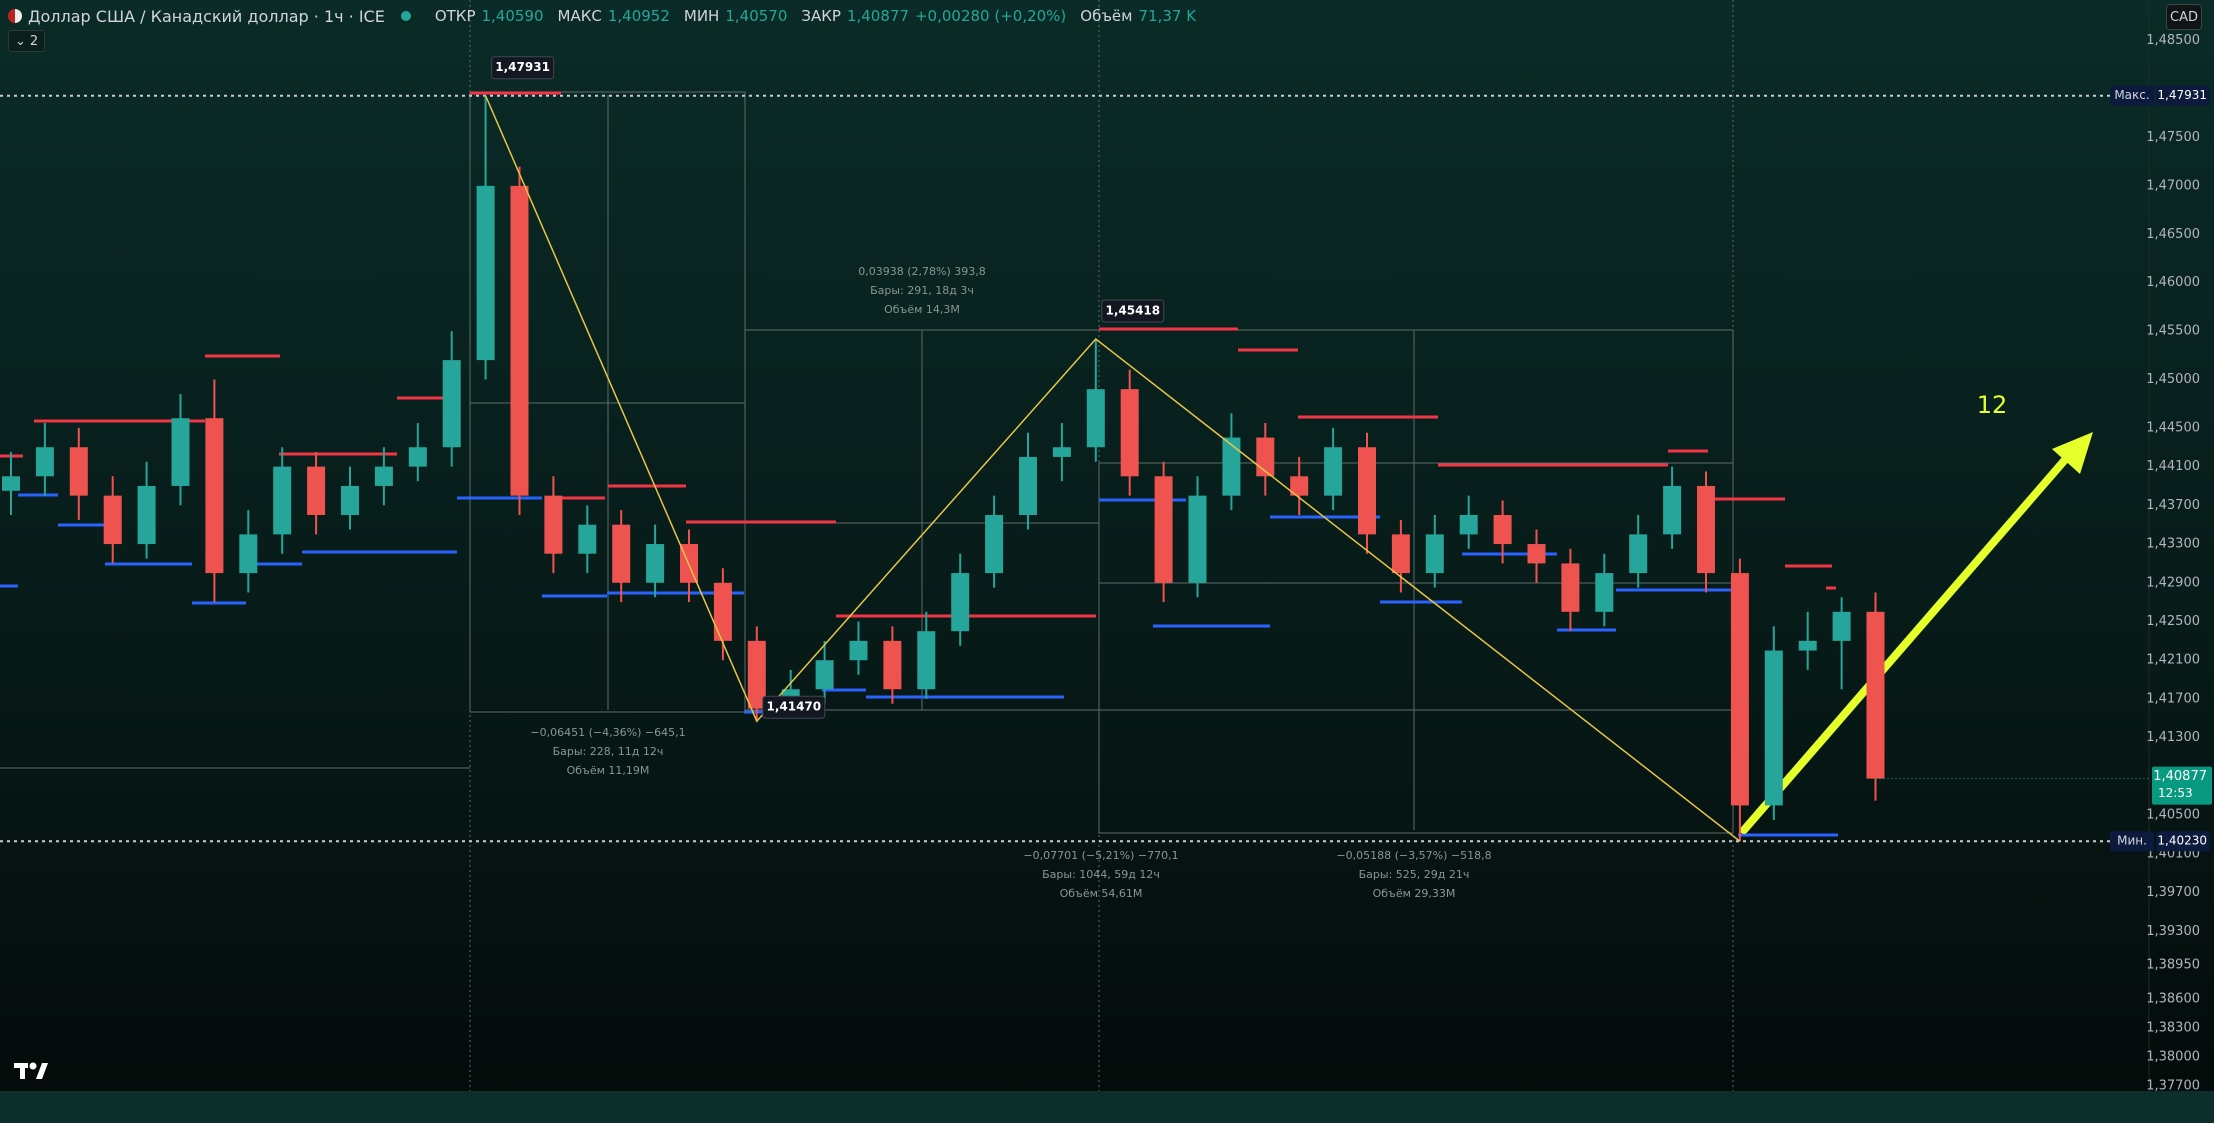 This screenshot has height=1123, width=2214. Describe the element at coordinates (922, 309) in the screenshot. I see `measure-text: Объём 14,3M` at that location.